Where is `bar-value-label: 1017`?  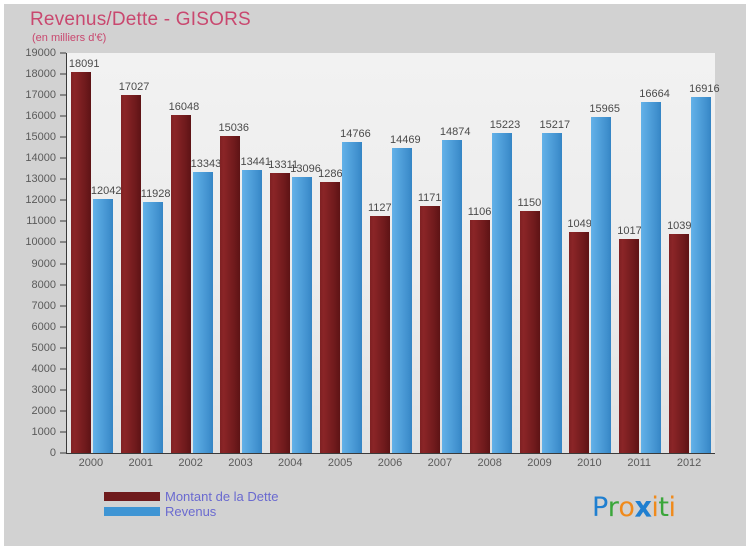 bar-value-label: 1017 is located at coordinates (629, 230).